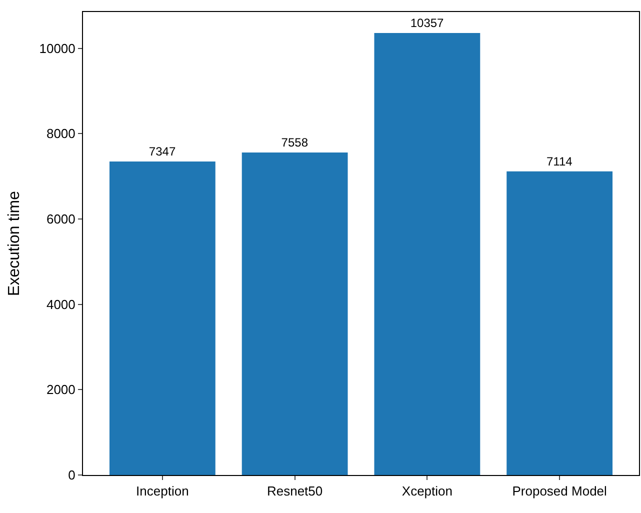 This screenshot has height=513, width=641. I want to click on y-axis-title: Execution time, so click(15, 243).